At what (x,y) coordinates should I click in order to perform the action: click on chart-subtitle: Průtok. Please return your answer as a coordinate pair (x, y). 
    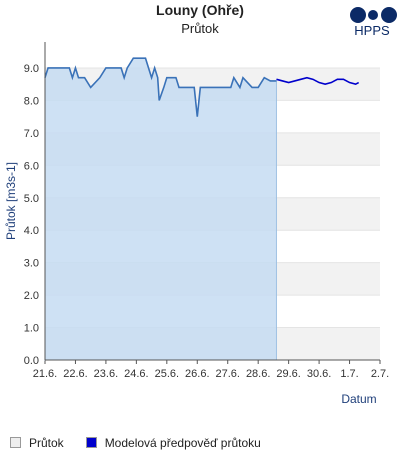
    Looking at the image, I should click on (200, 28).